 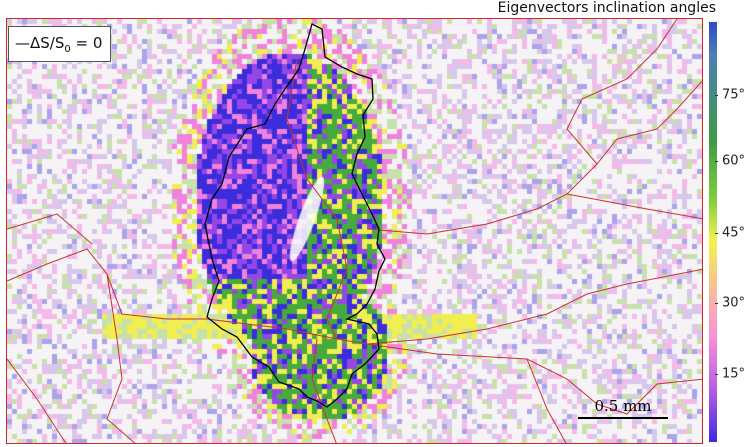 I want to click on colorbar-tick-15: 15°, so click(x=734, y=374).